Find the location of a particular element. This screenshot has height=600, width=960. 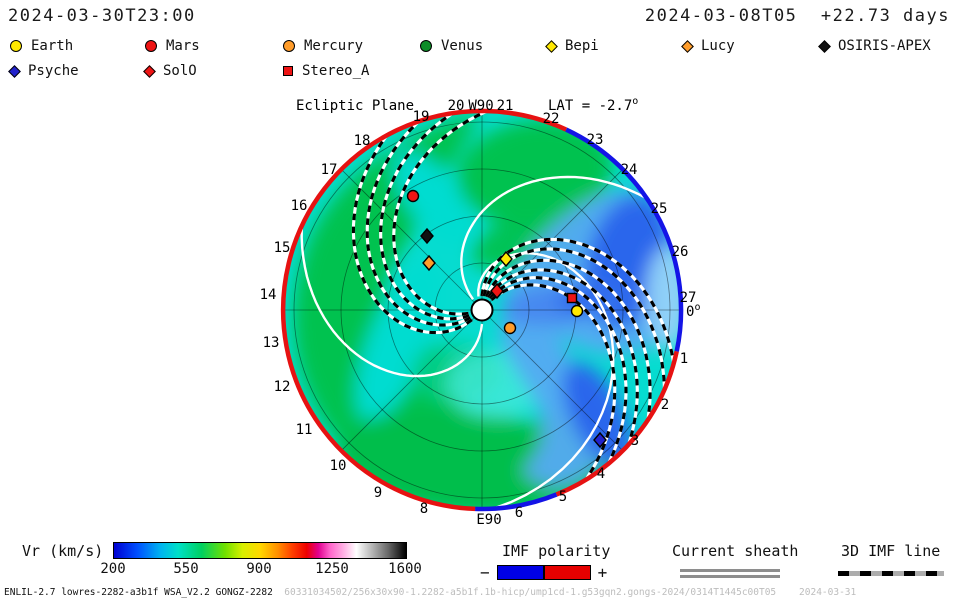

legend-item-earth: Earth is located at coordinates (41, 46).